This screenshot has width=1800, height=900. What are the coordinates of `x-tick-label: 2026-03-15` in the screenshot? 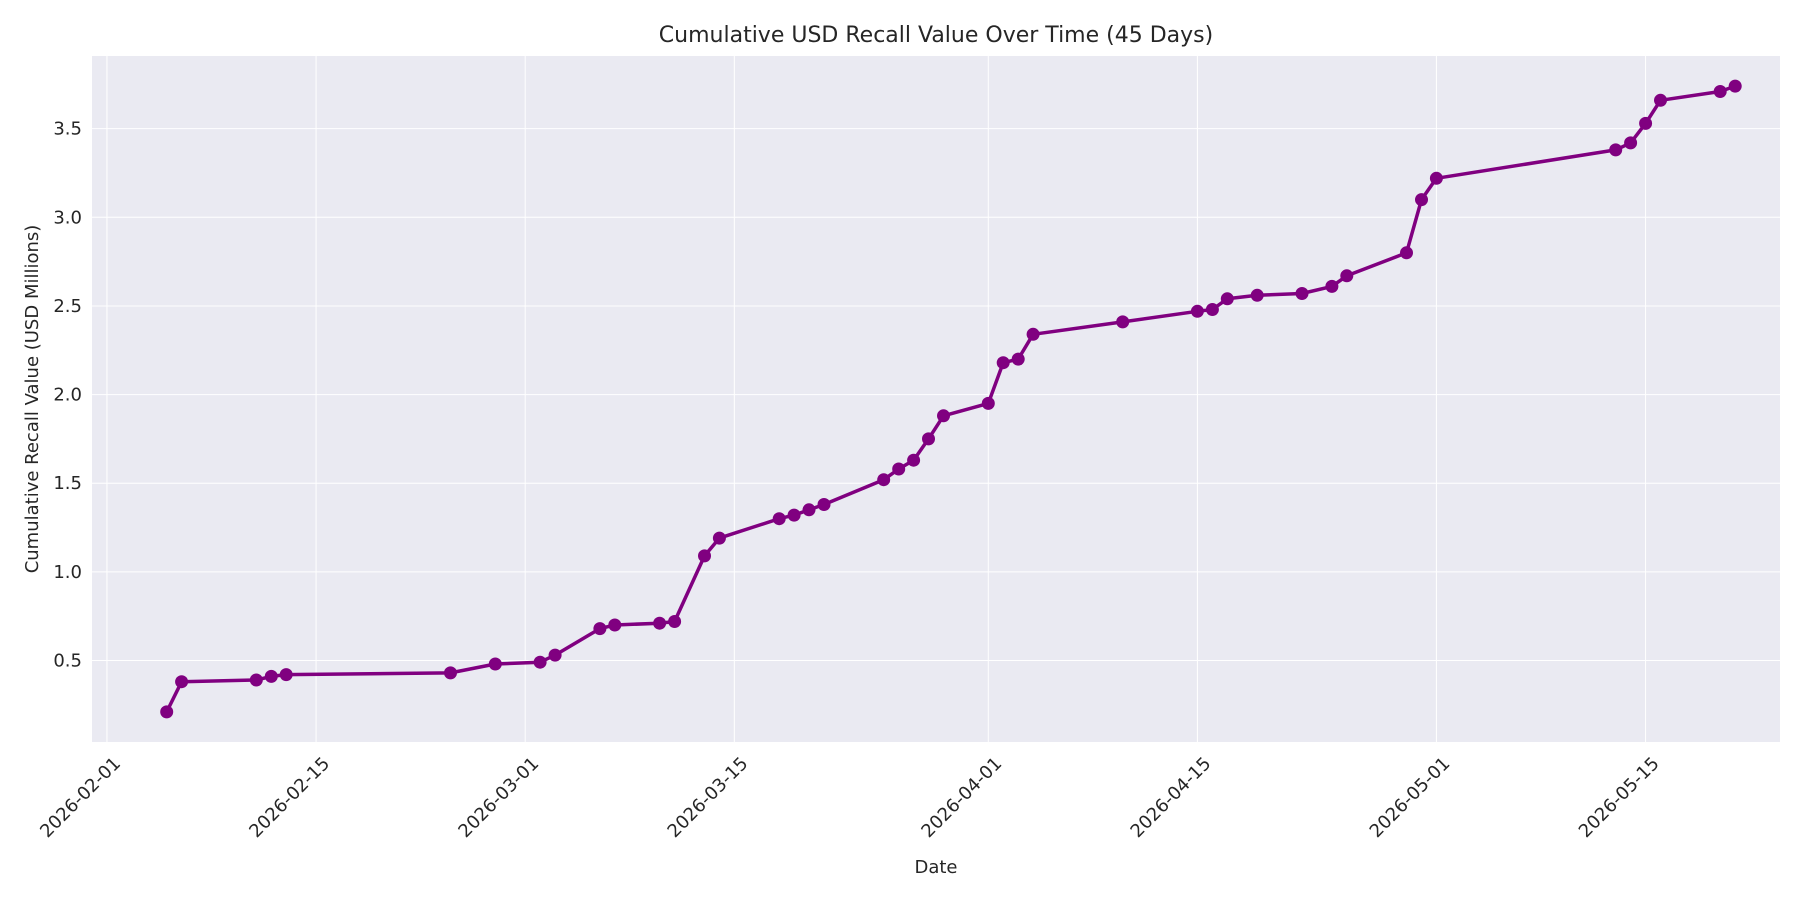 It's located at (708, 797).